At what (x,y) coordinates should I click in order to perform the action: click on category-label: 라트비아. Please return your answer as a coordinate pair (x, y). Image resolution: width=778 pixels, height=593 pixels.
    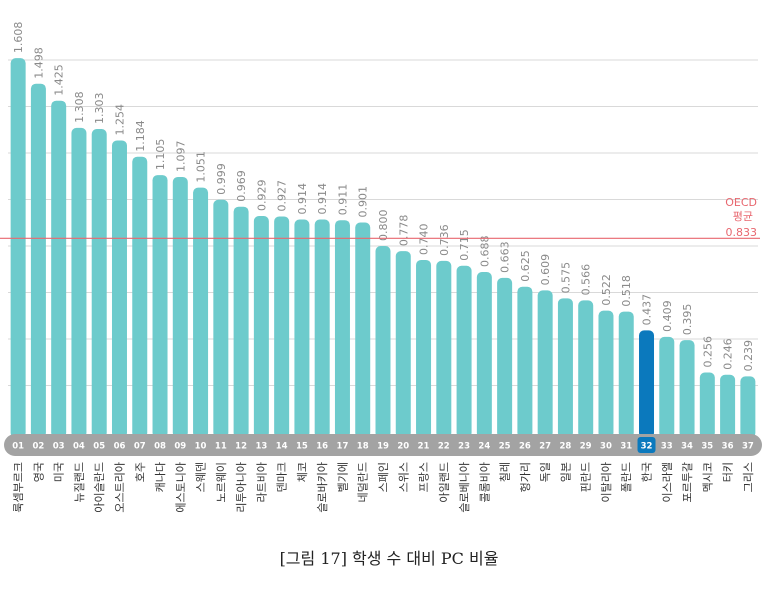
    Looking at the image, I should click on (261, 482).